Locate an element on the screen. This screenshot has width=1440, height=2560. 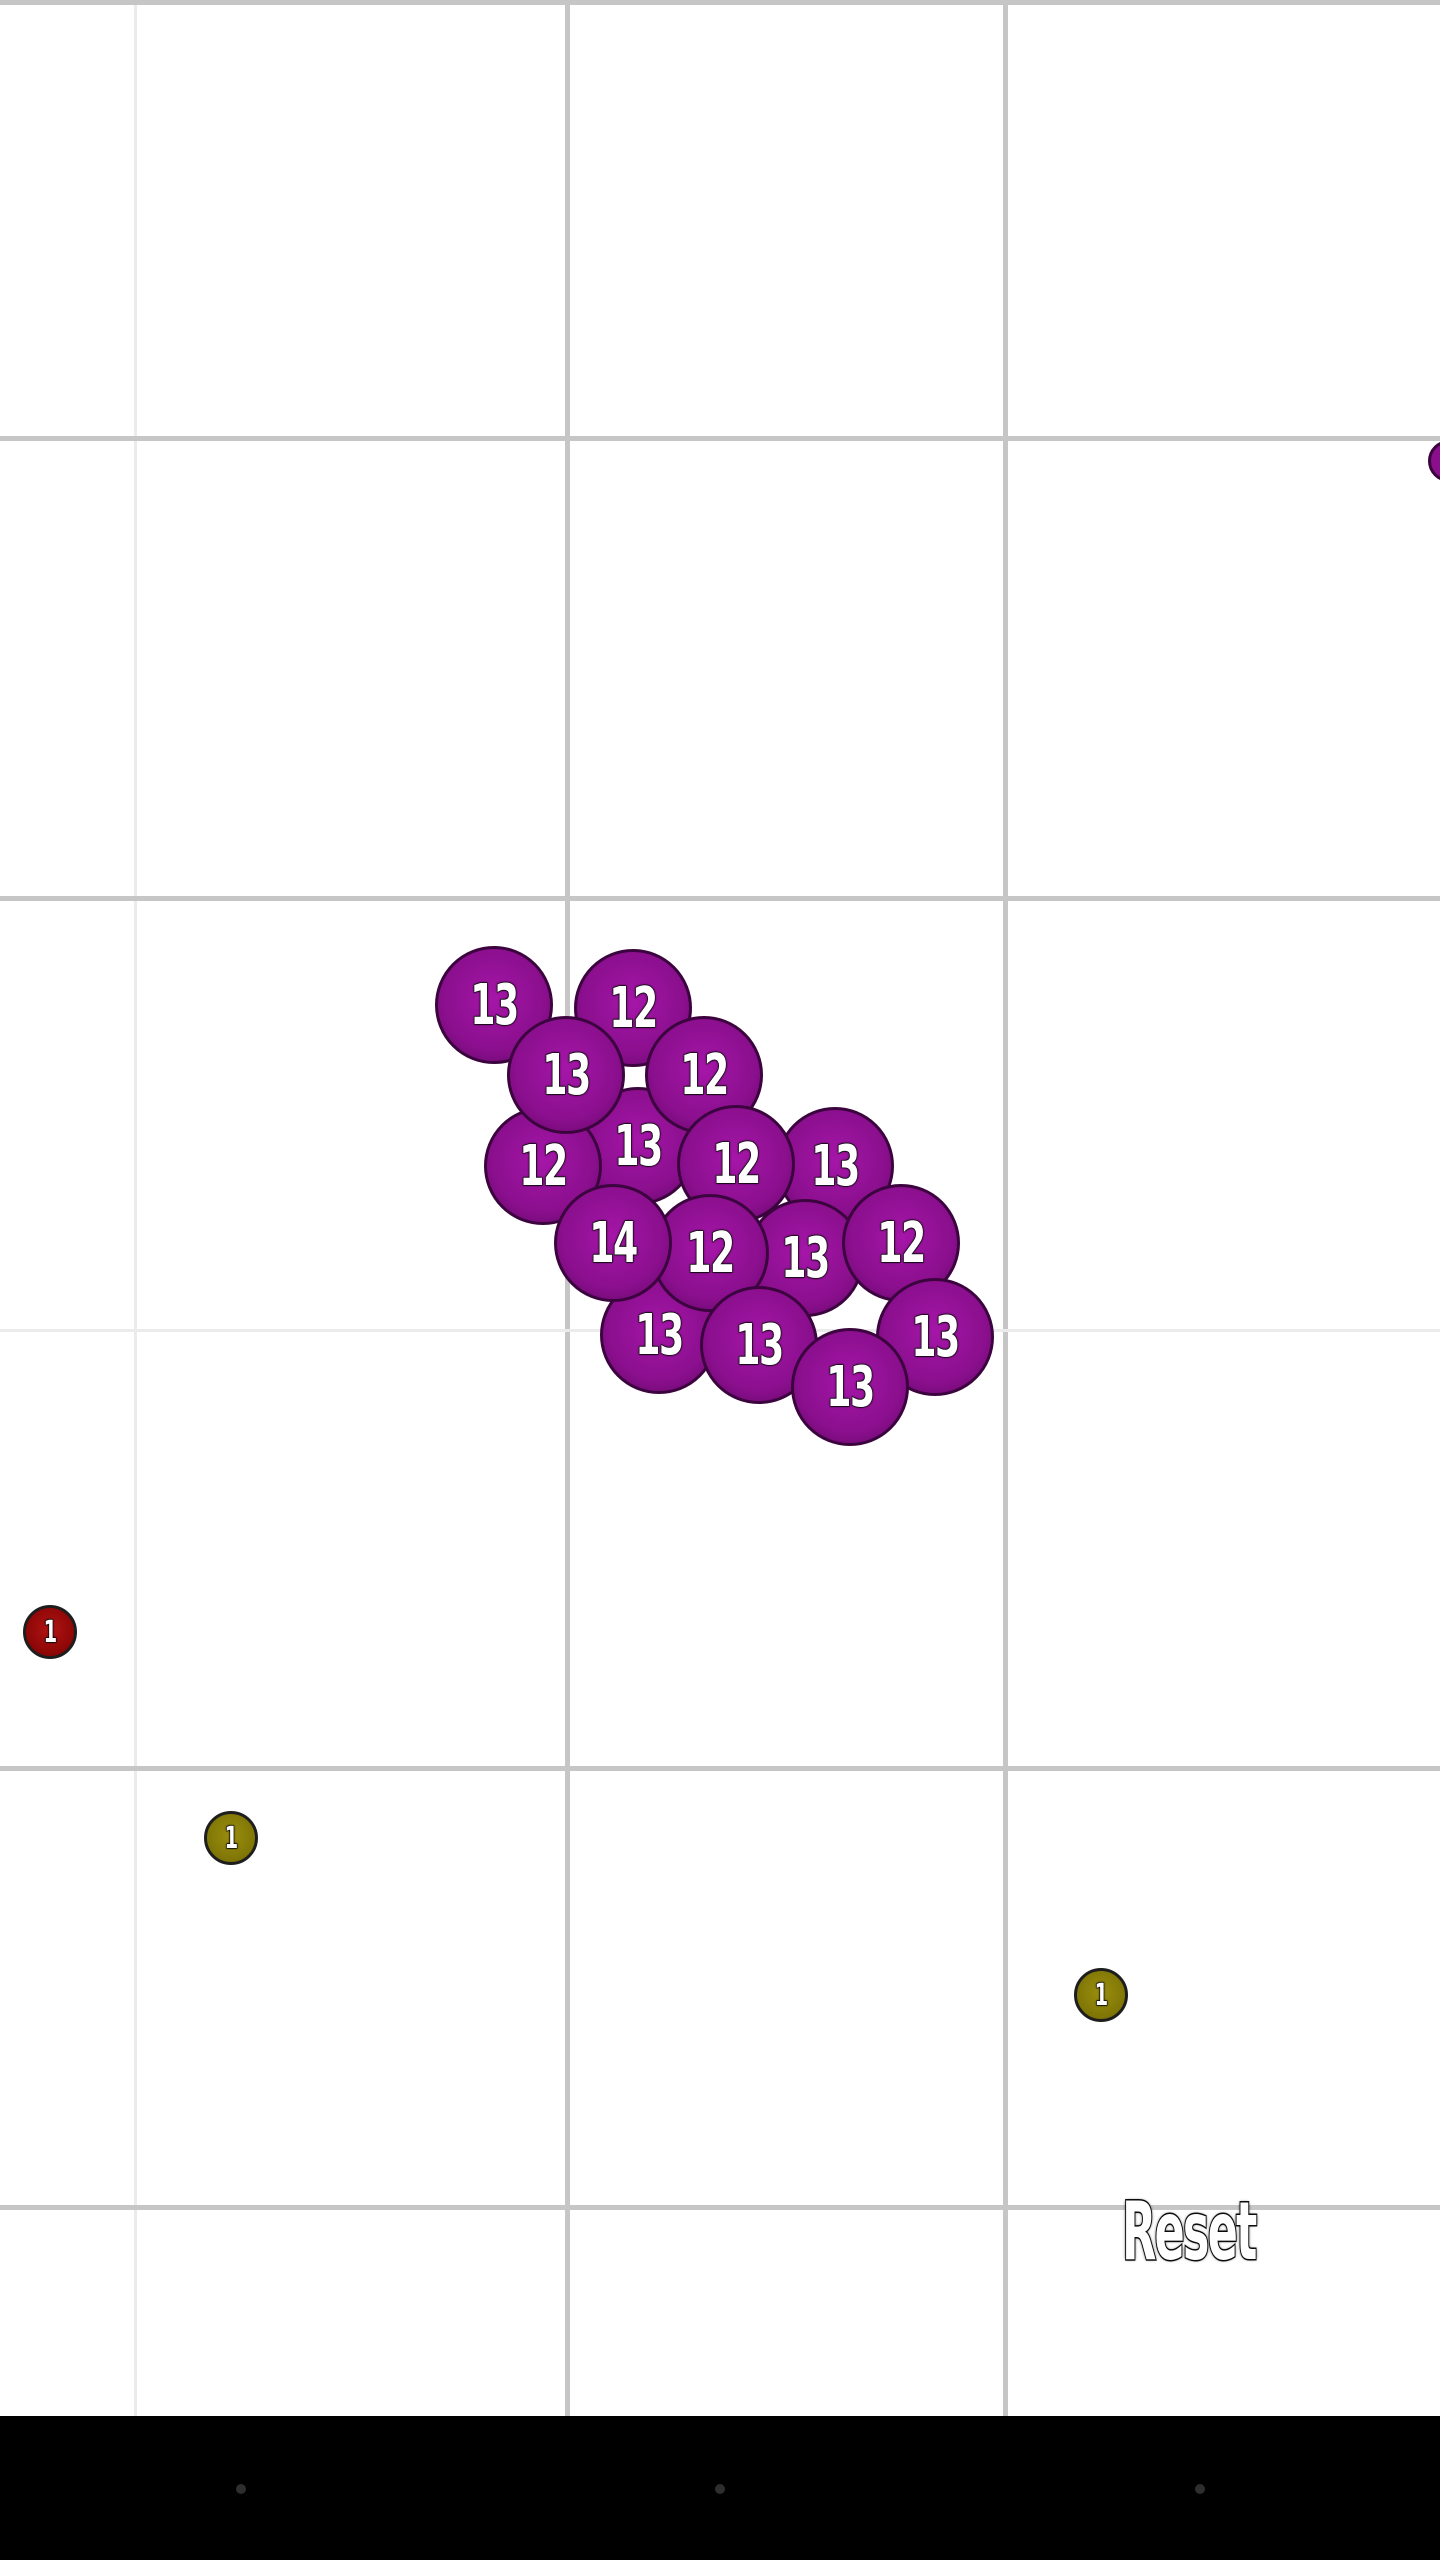
player-cell-offscreen is located at coordinates (1434, 461).